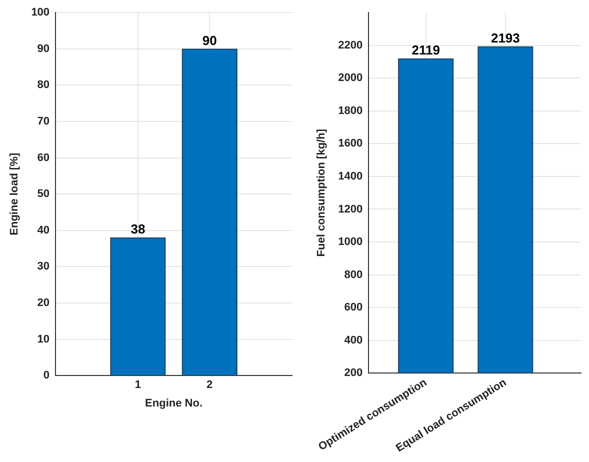 The height and width of the screenshot is (462, 589). Describe the element at coordinates (350, 78) in the screenshot. I see `y-tick-label: 2000` at that location.